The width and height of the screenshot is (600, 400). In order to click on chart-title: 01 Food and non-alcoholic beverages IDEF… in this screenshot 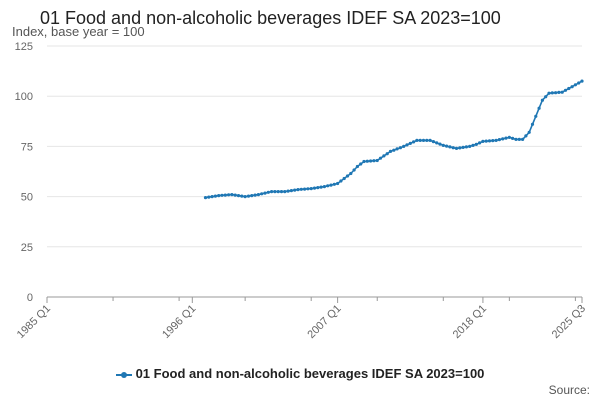, I will do `click(270, 18)`.